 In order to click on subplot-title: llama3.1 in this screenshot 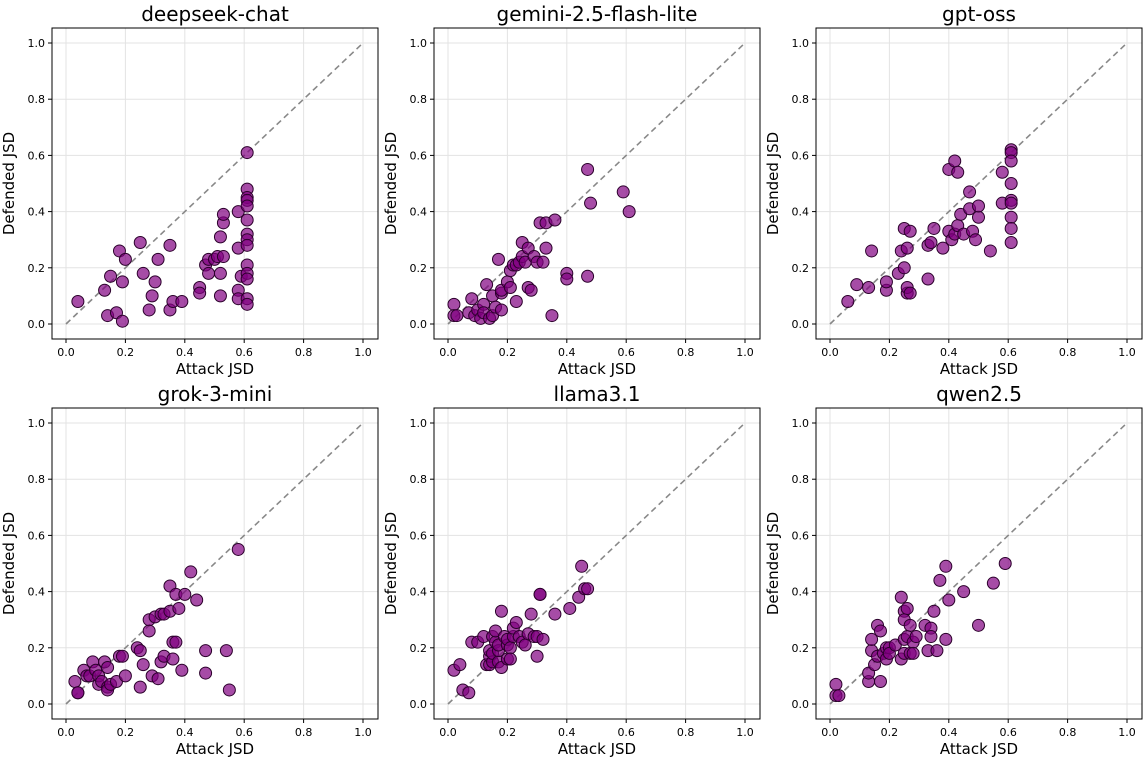, I will do `click(597, 394)`.